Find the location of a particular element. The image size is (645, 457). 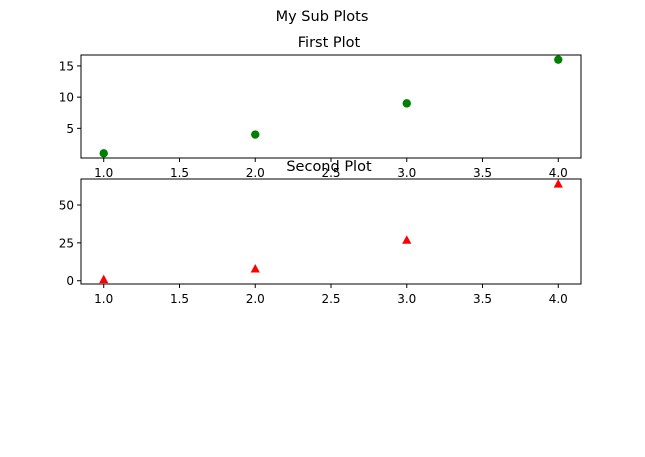

subplot-title: Second Plot is located at coordinates (329, 167).